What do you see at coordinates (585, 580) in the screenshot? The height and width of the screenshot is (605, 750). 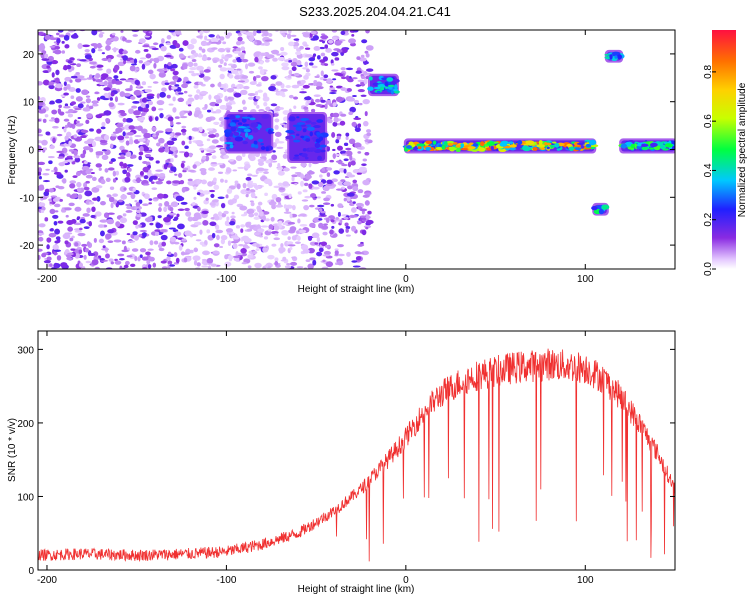 I see `x-tick-label: 100` at bounding box center [585, 580].